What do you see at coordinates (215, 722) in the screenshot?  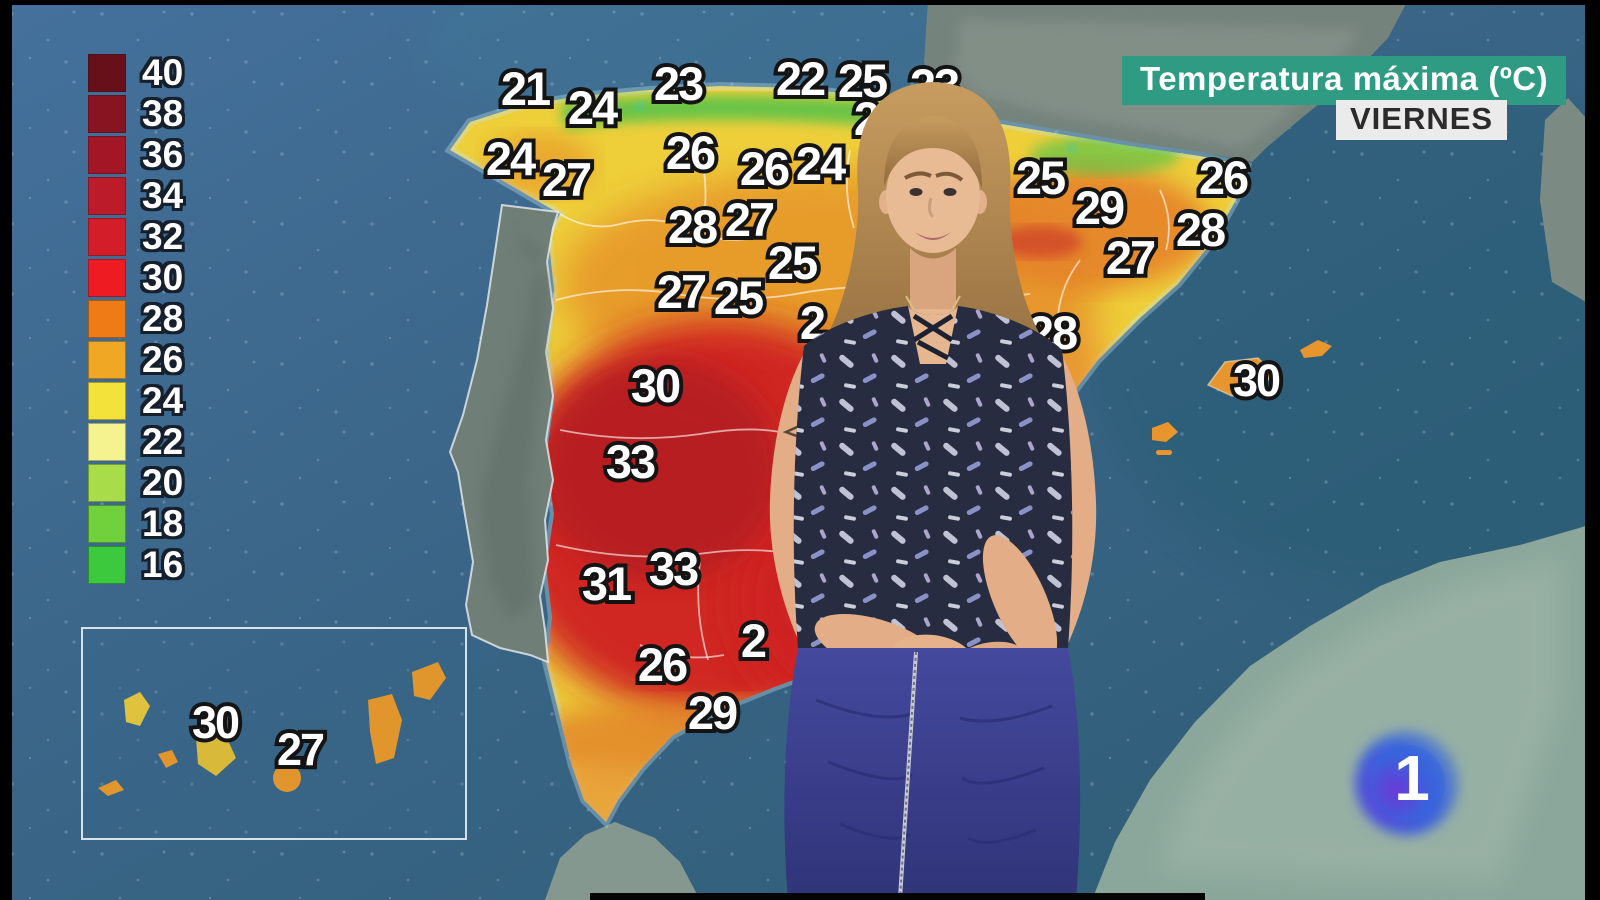 I see `temp-label-canary: 30` at bounding box center [215, 722].